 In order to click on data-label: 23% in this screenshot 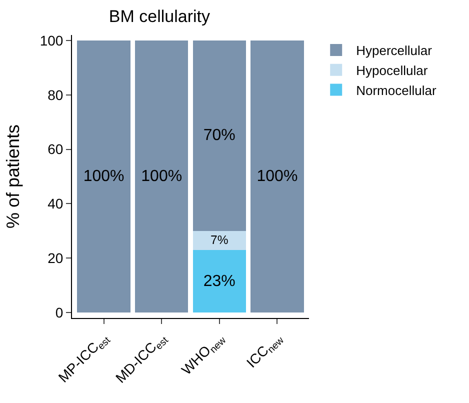, I will do `click(219, 281)`.